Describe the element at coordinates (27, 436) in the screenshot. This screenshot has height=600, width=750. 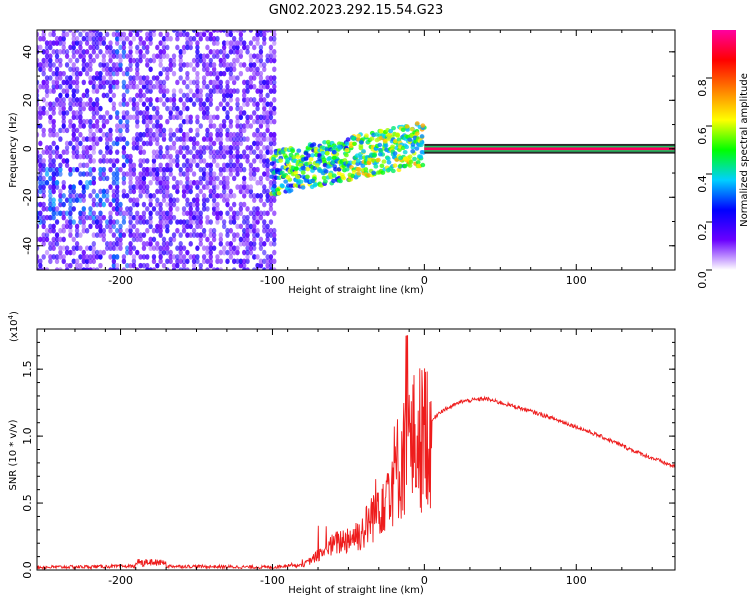
I see `y-tick-label: 1.0` at that location.